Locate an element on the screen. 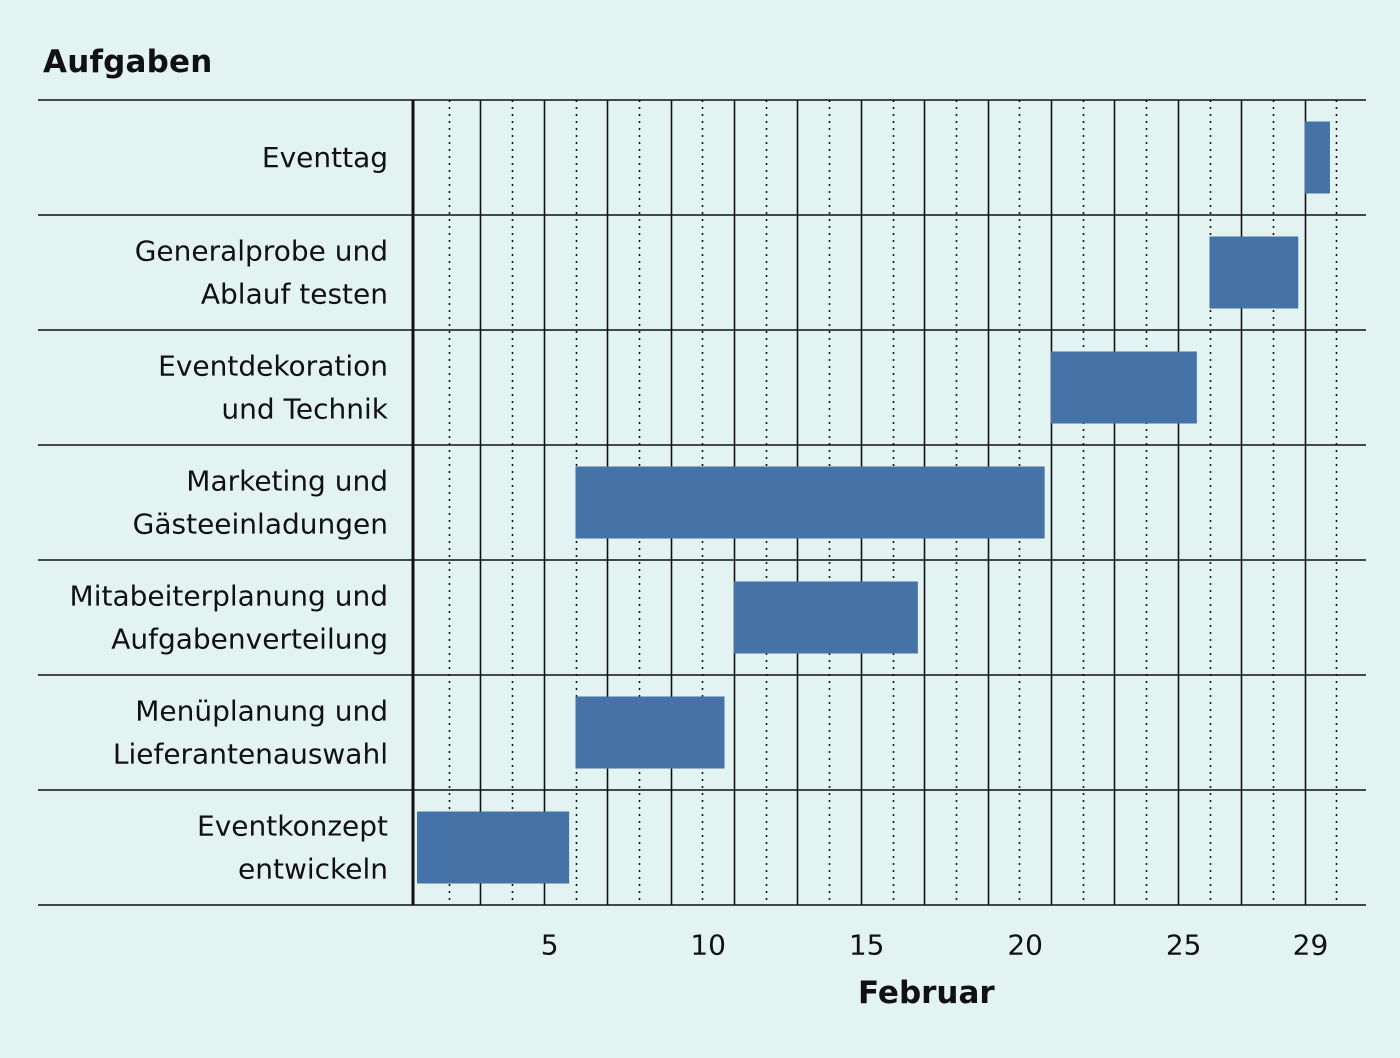 This screenshot has height=1058, width=1400. task-label: entwickeln is located at coordinates (313, 869).